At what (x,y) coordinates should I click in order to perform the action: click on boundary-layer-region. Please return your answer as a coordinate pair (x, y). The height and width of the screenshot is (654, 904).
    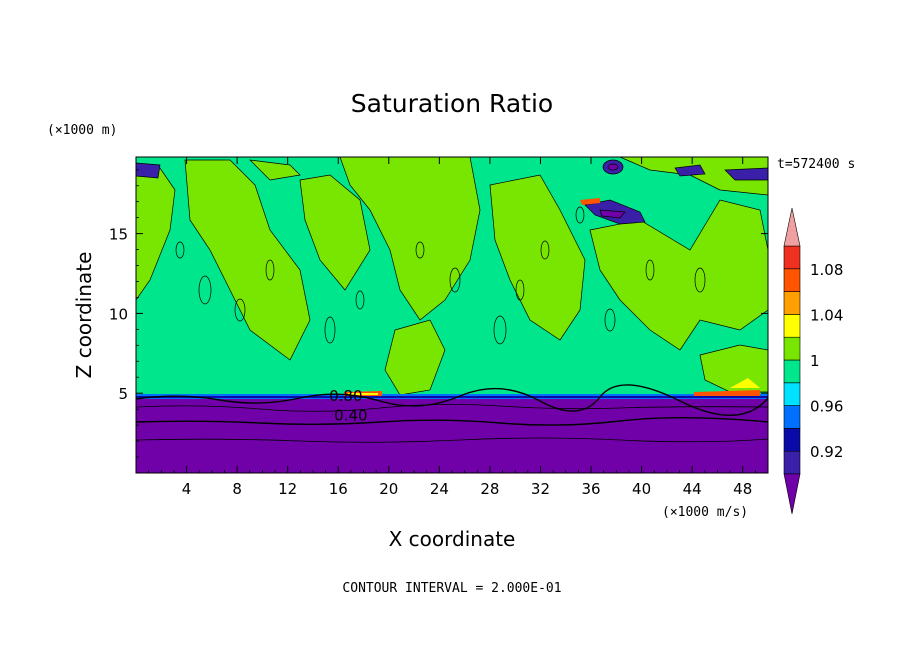
    Looking at the image, I should click on (452, 435).